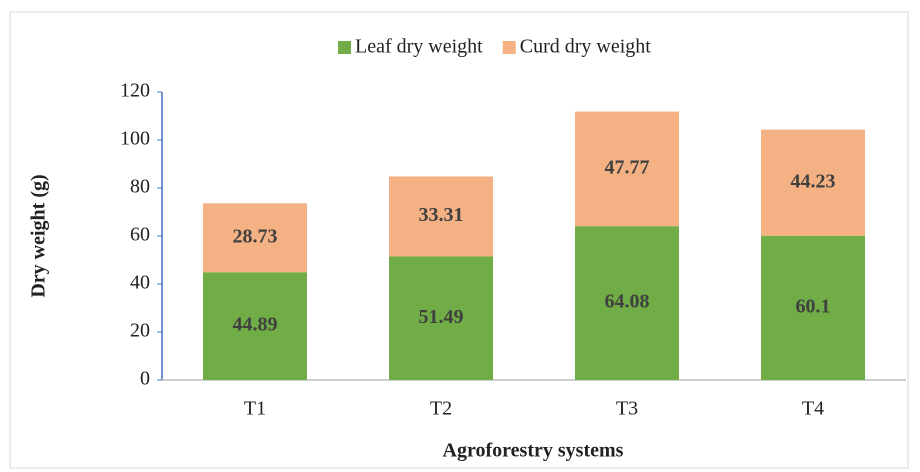  I want to click on data-label: 33.31, so click(441, 215).